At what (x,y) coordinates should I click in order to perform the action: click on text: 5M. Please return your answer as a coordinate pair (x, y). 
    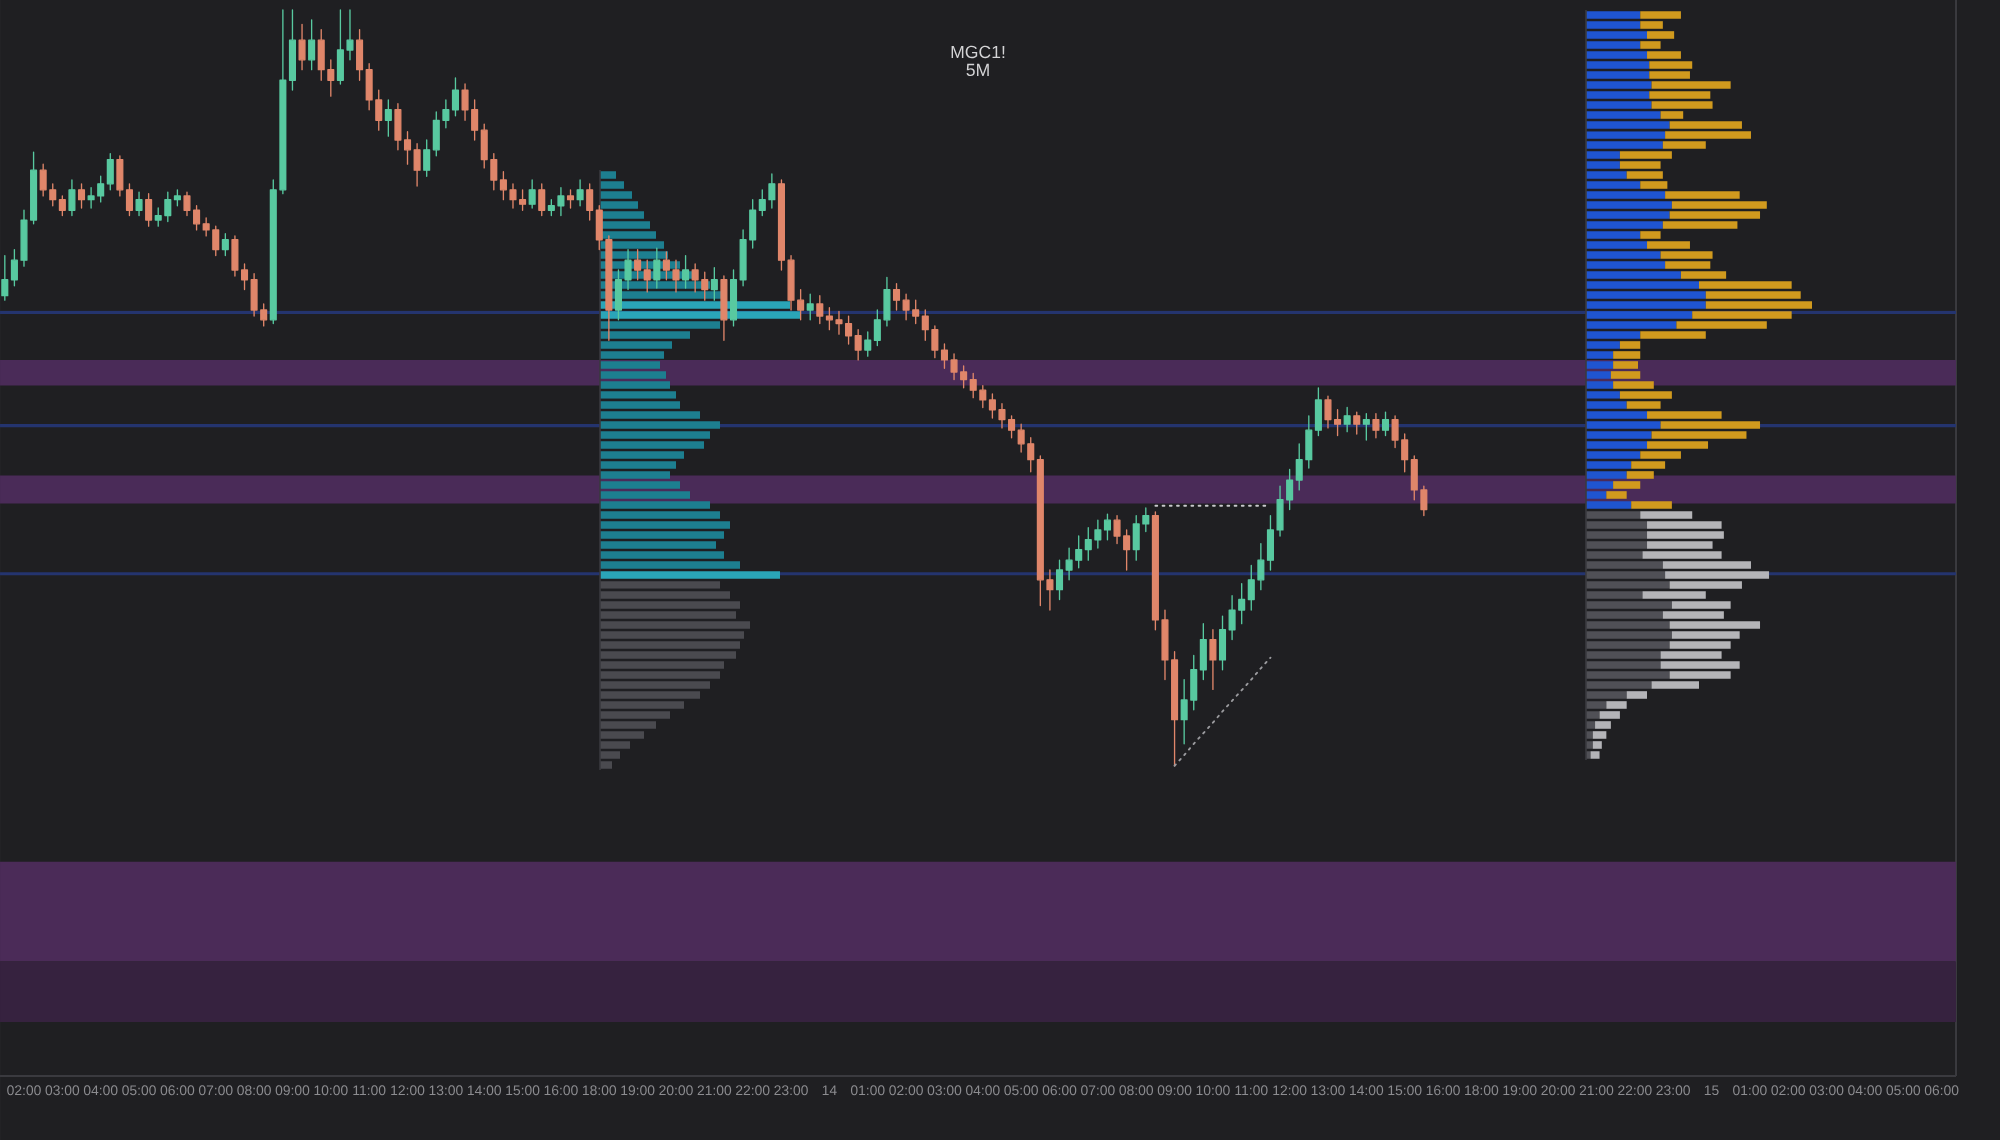
    Looking at the image, I should click on (977, 70).